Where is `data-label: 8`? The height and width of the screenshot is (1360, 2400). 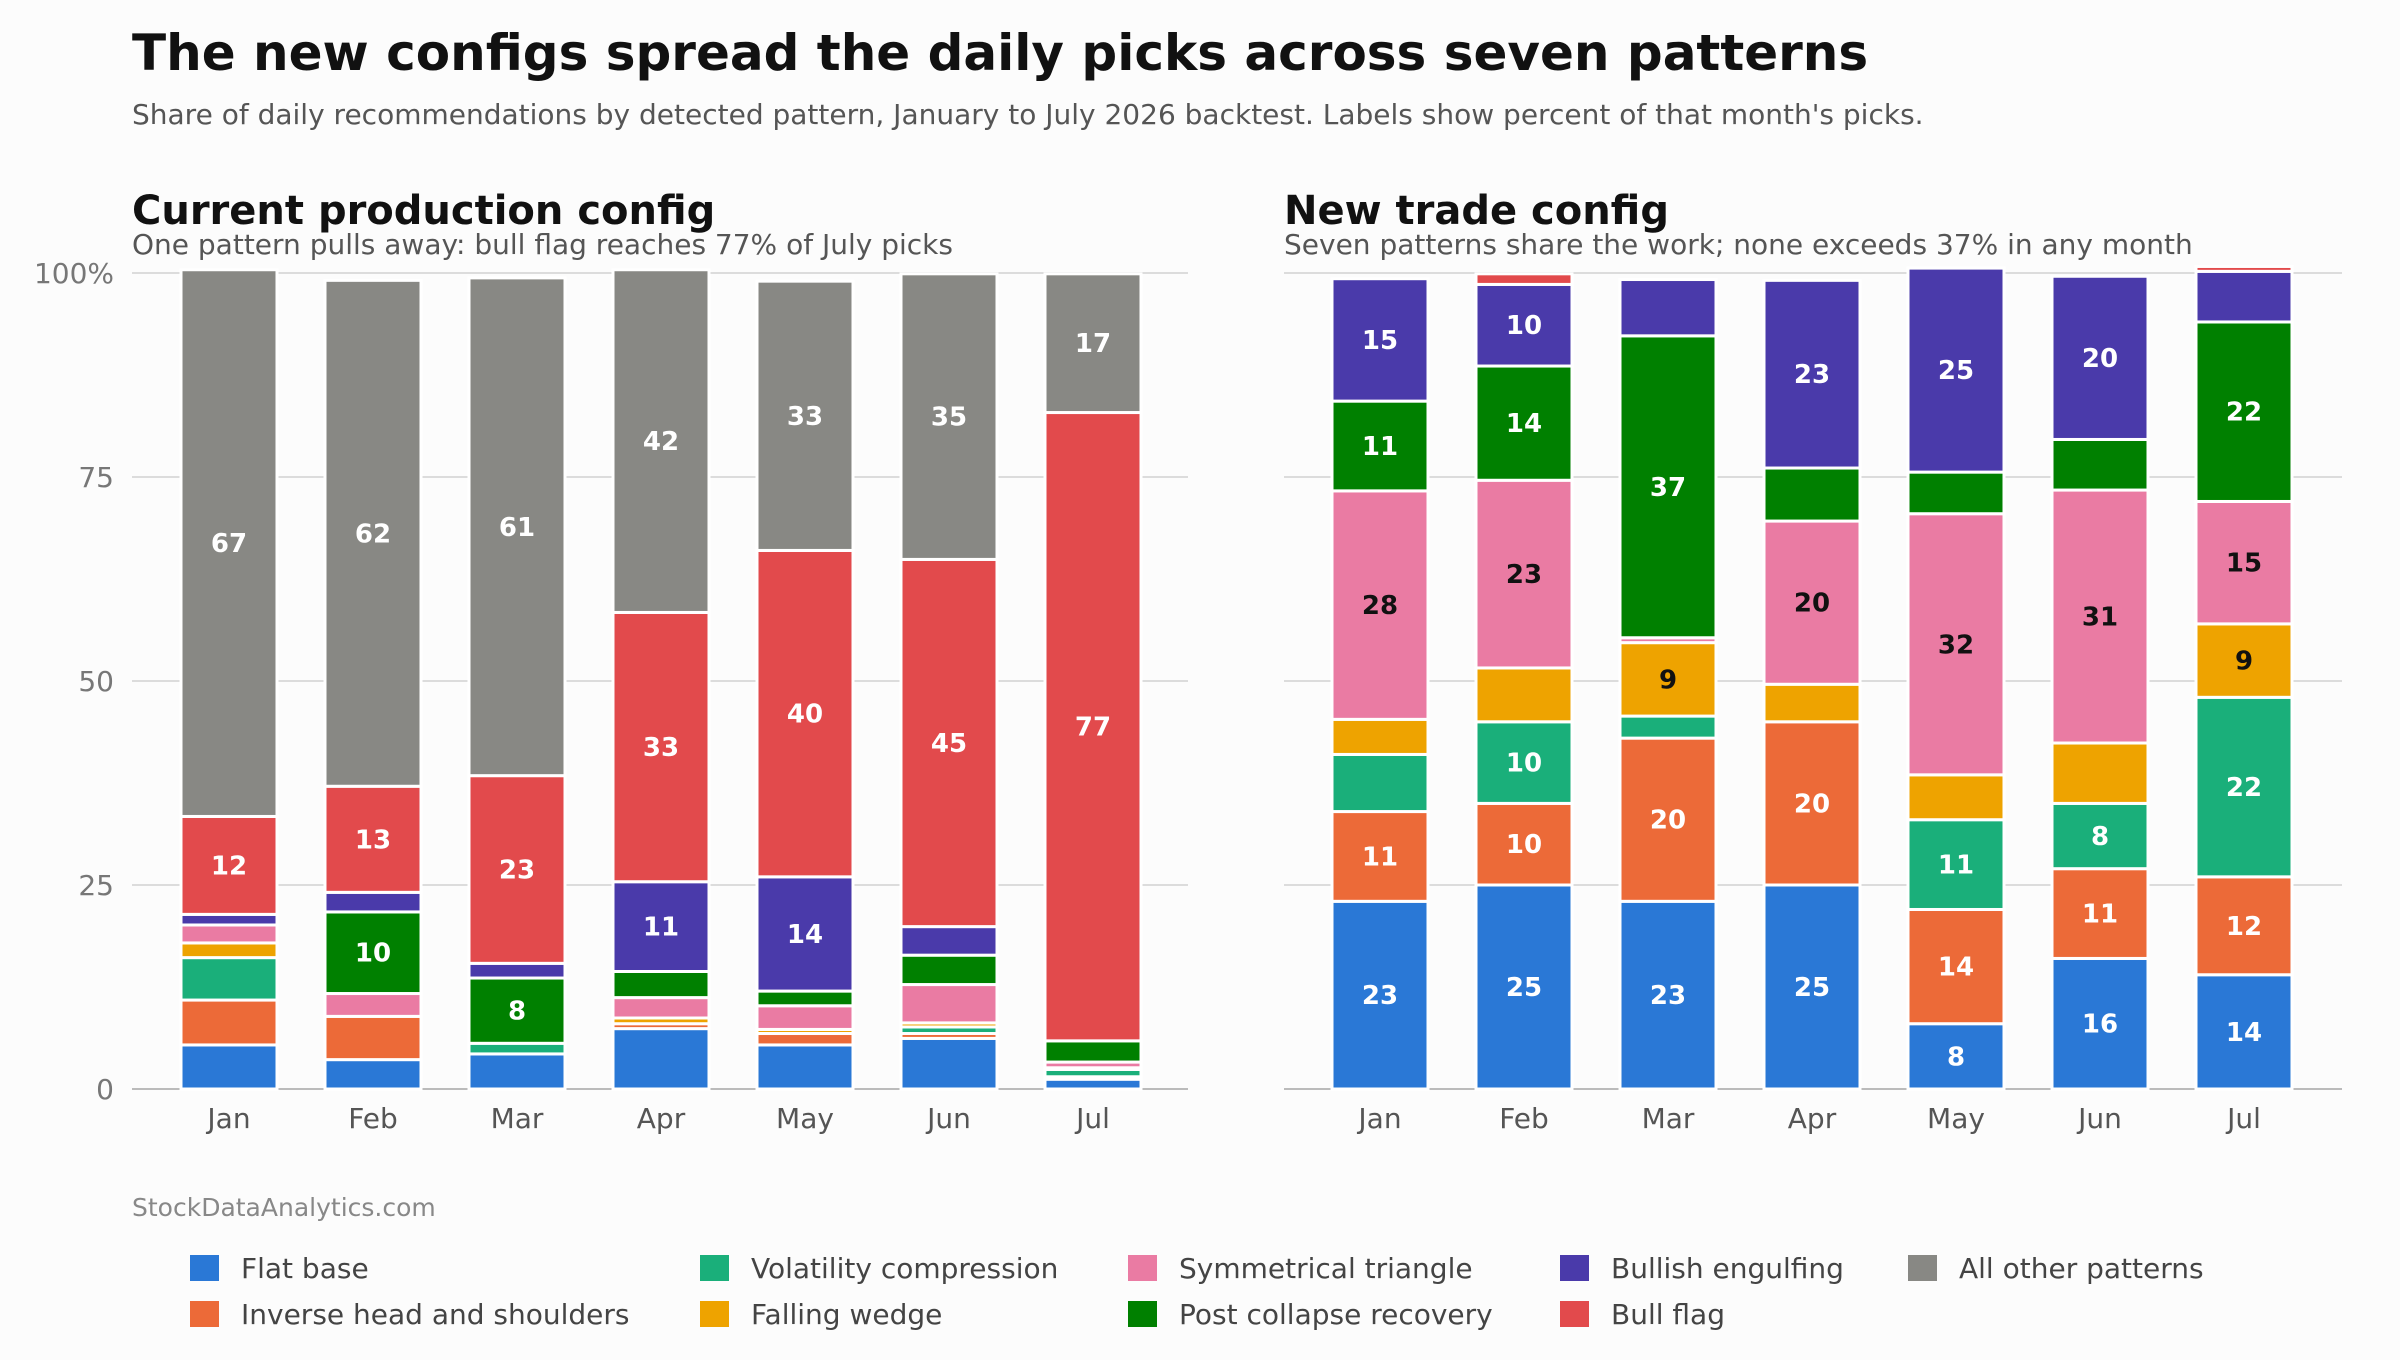 data-label: 8 is located at coordinates (517, 1012).